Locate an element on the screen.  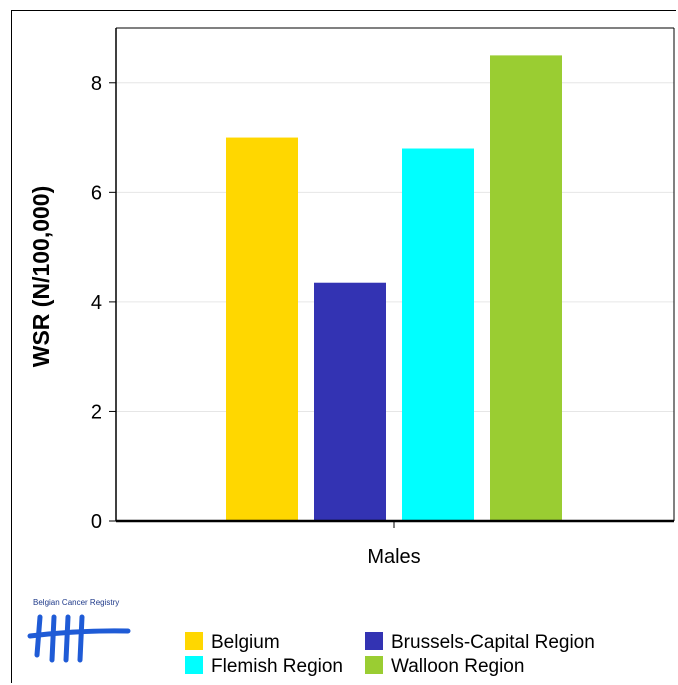
y-tick-label: 6 is located at coordinates (96, 193).